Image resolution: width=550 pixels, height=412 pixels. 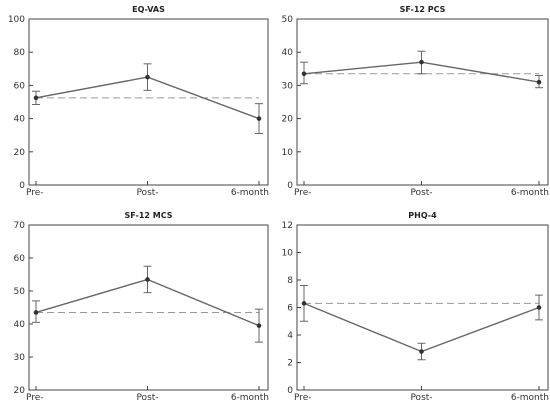 I want to click on y-tick-label: 2, so click(x=290, y=364).